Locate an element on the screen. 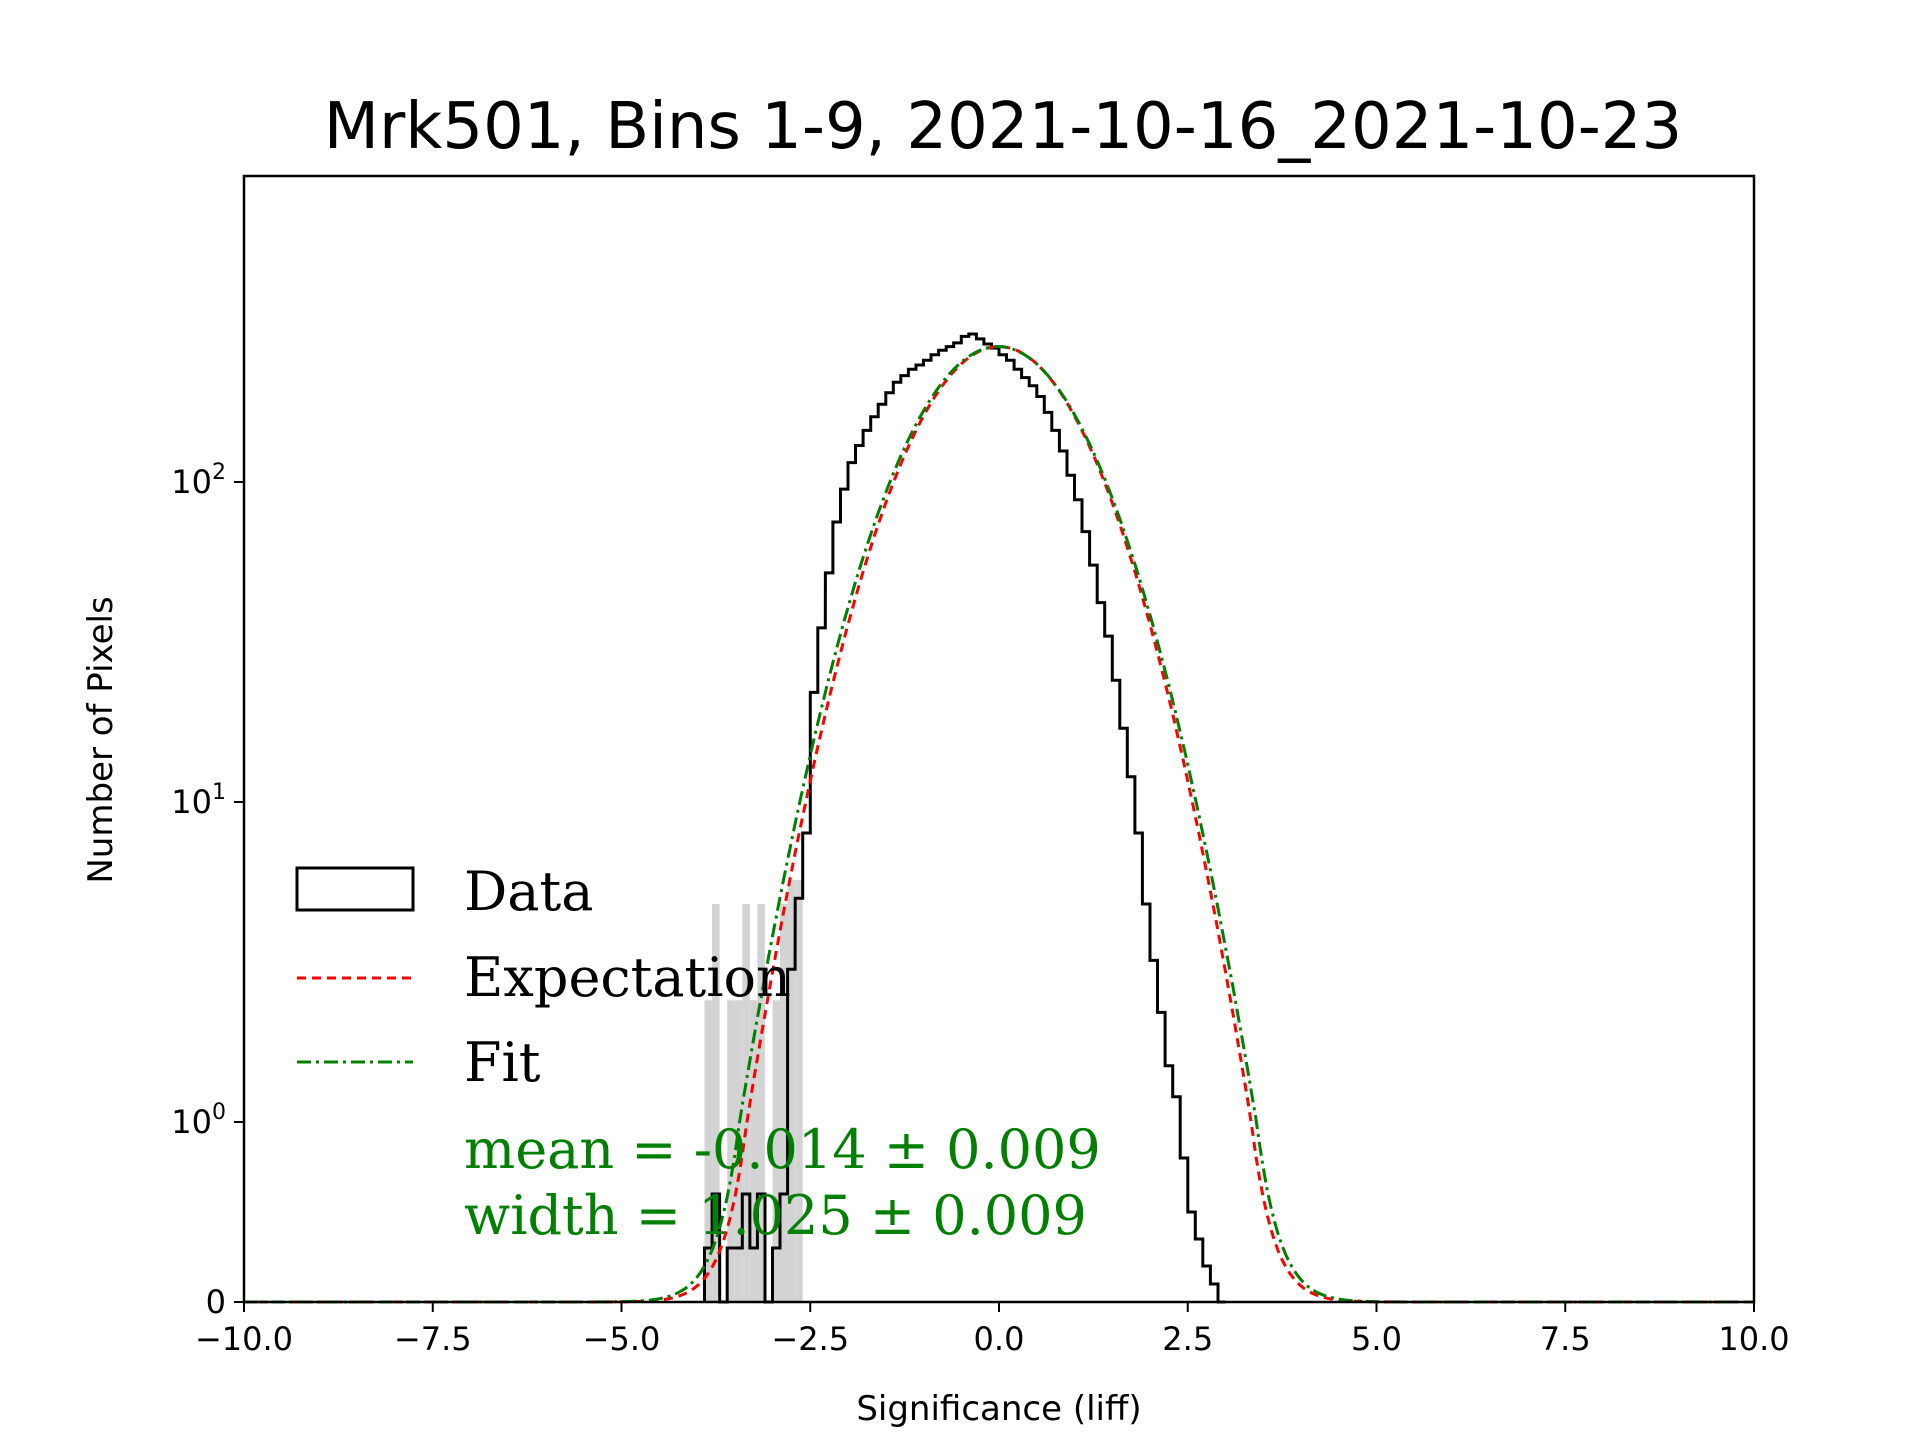 The image size is (1920, 1440). data-low-significance-overlay is located at coordinates (753, 1091).